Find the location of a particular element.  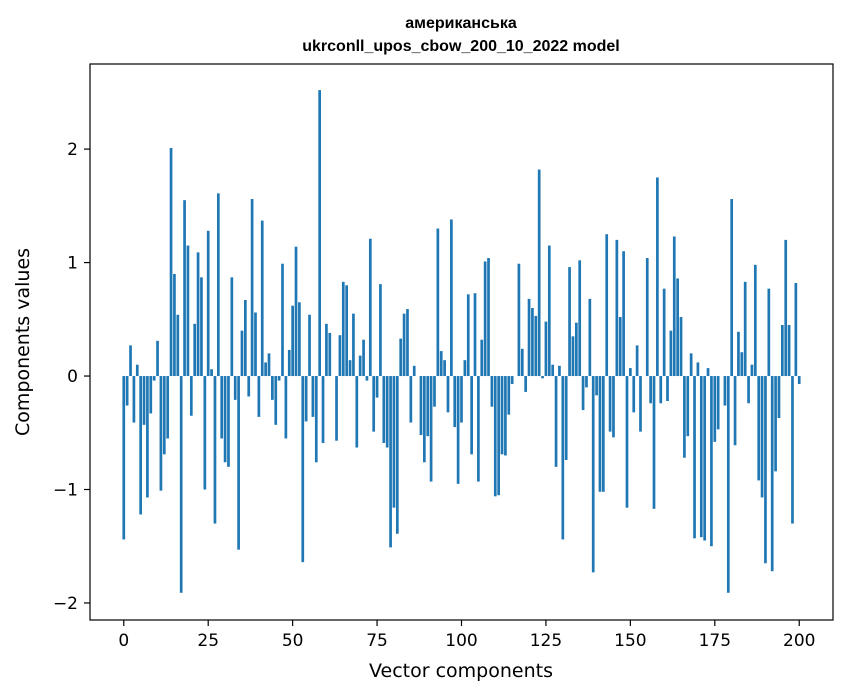

chart-title-line-1: американська is located at coordinates (461, 23).